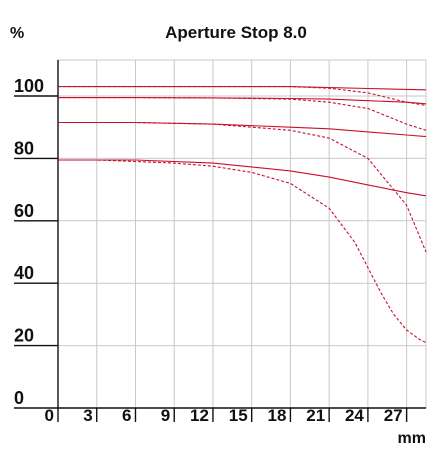  Describe the element at coordinates (354, 415) in the screenshot. I see `x-tick-label: 24` at that location.